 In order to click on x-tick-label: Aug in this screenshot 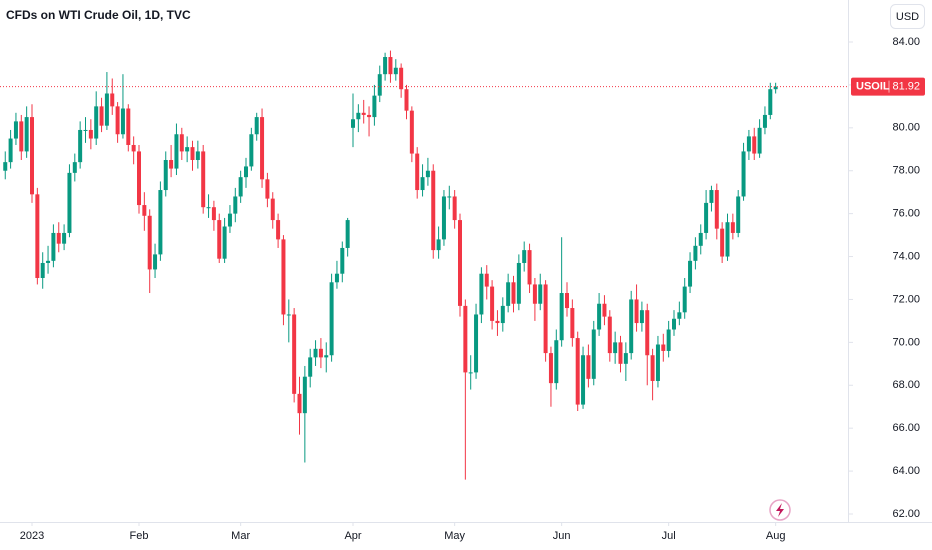, I will do `click(776, 536)`.